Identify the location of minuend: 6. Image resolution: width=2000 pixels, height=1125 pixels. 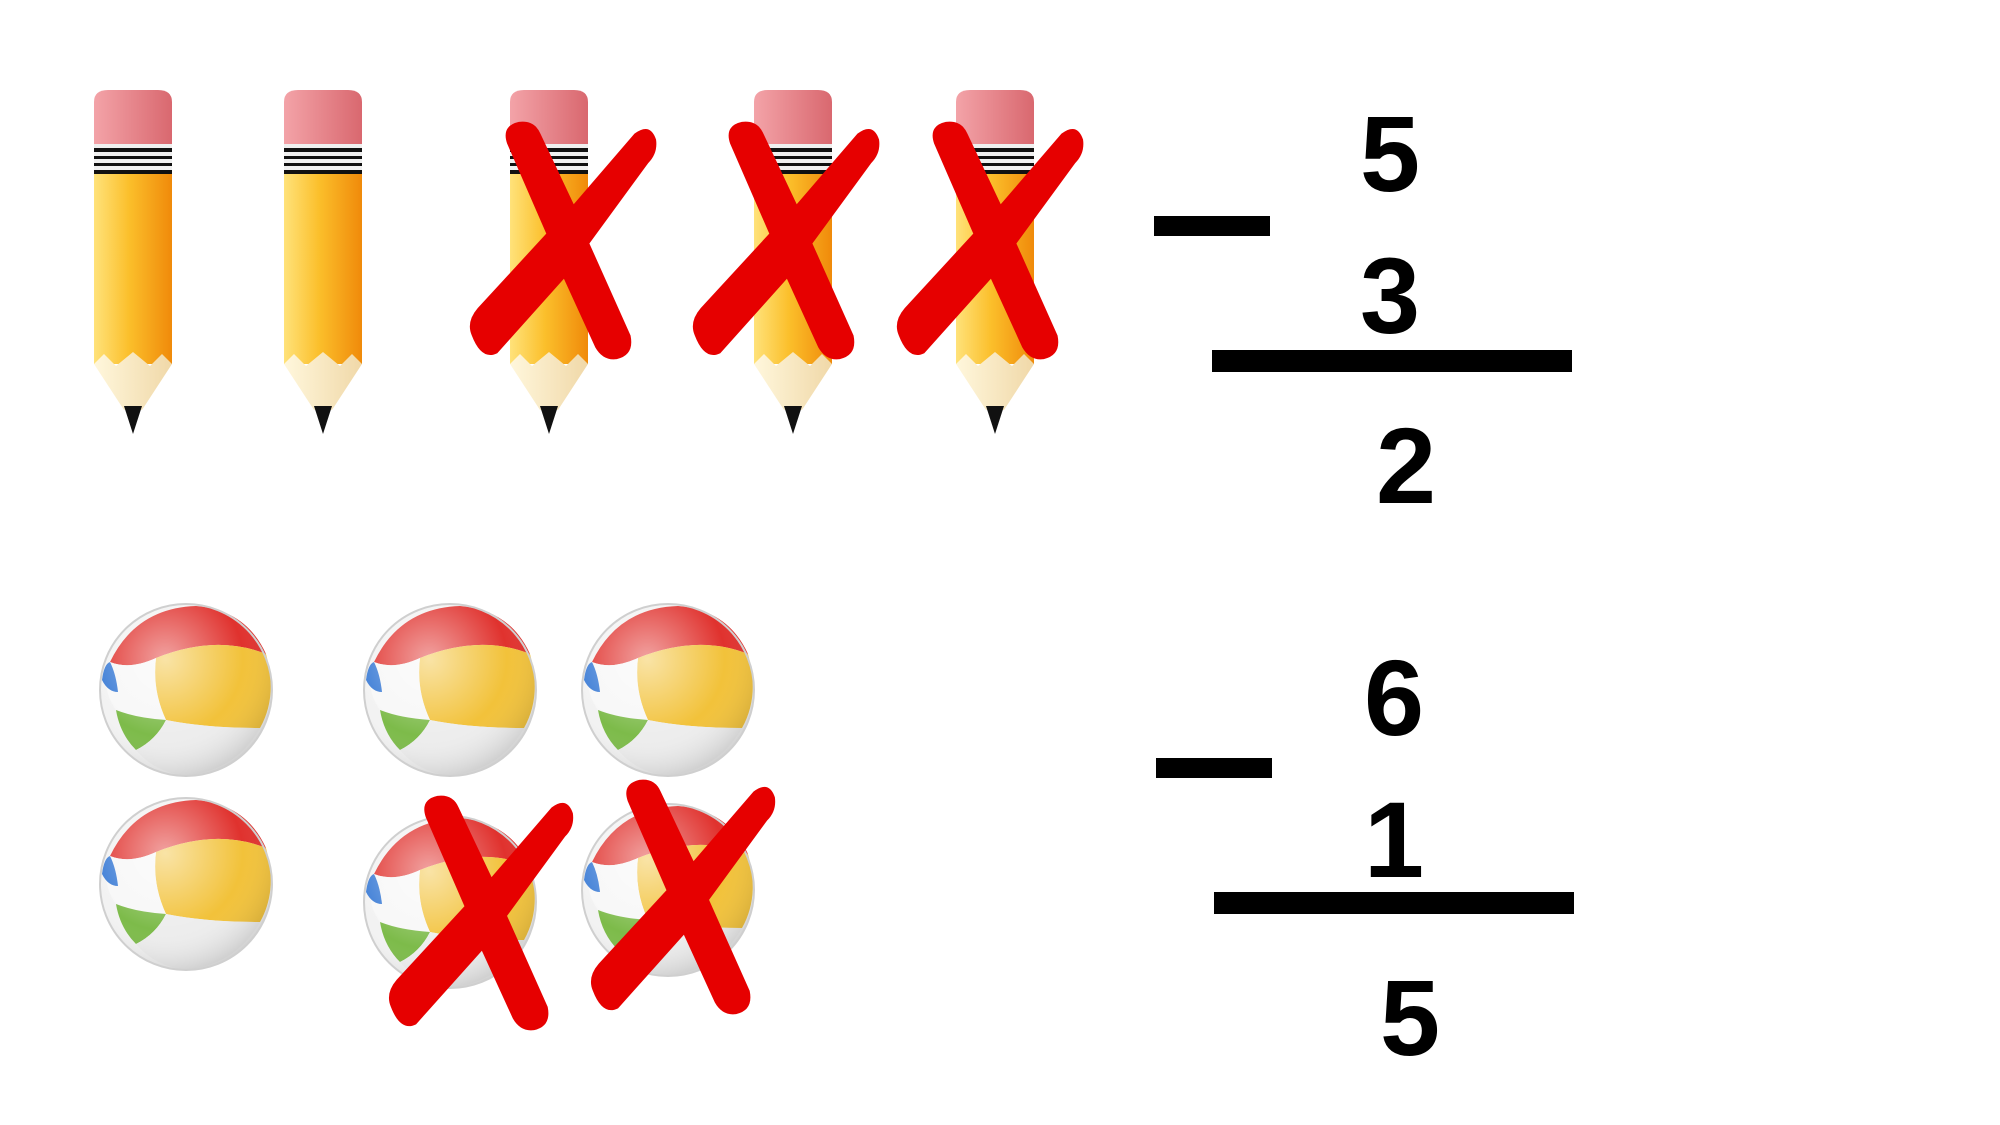
(1394, 697).